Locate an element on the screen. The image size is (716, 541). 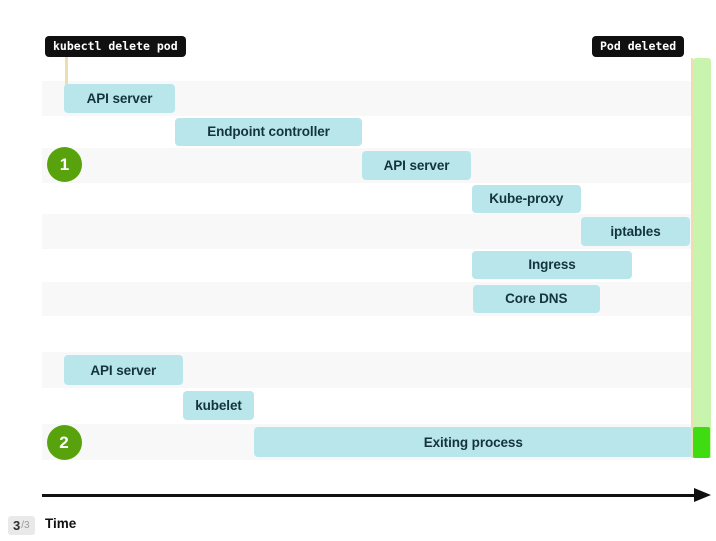
deadline-hit-marker is located at coordinates (701, 442).